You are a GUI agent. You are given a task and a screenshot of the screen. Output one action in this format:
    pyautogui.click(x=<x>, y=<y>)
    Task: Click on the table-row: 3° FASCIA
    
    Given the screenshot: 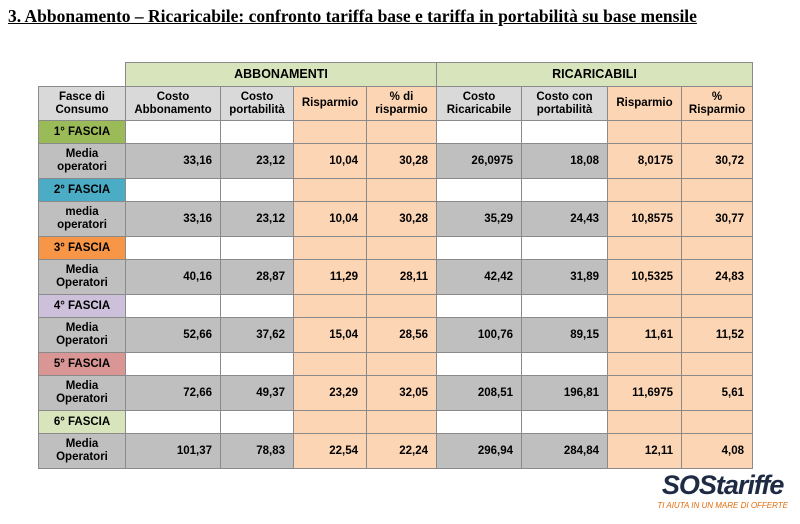 What is the action you would take?
    pyautogui.click(x=396, y=248)
    